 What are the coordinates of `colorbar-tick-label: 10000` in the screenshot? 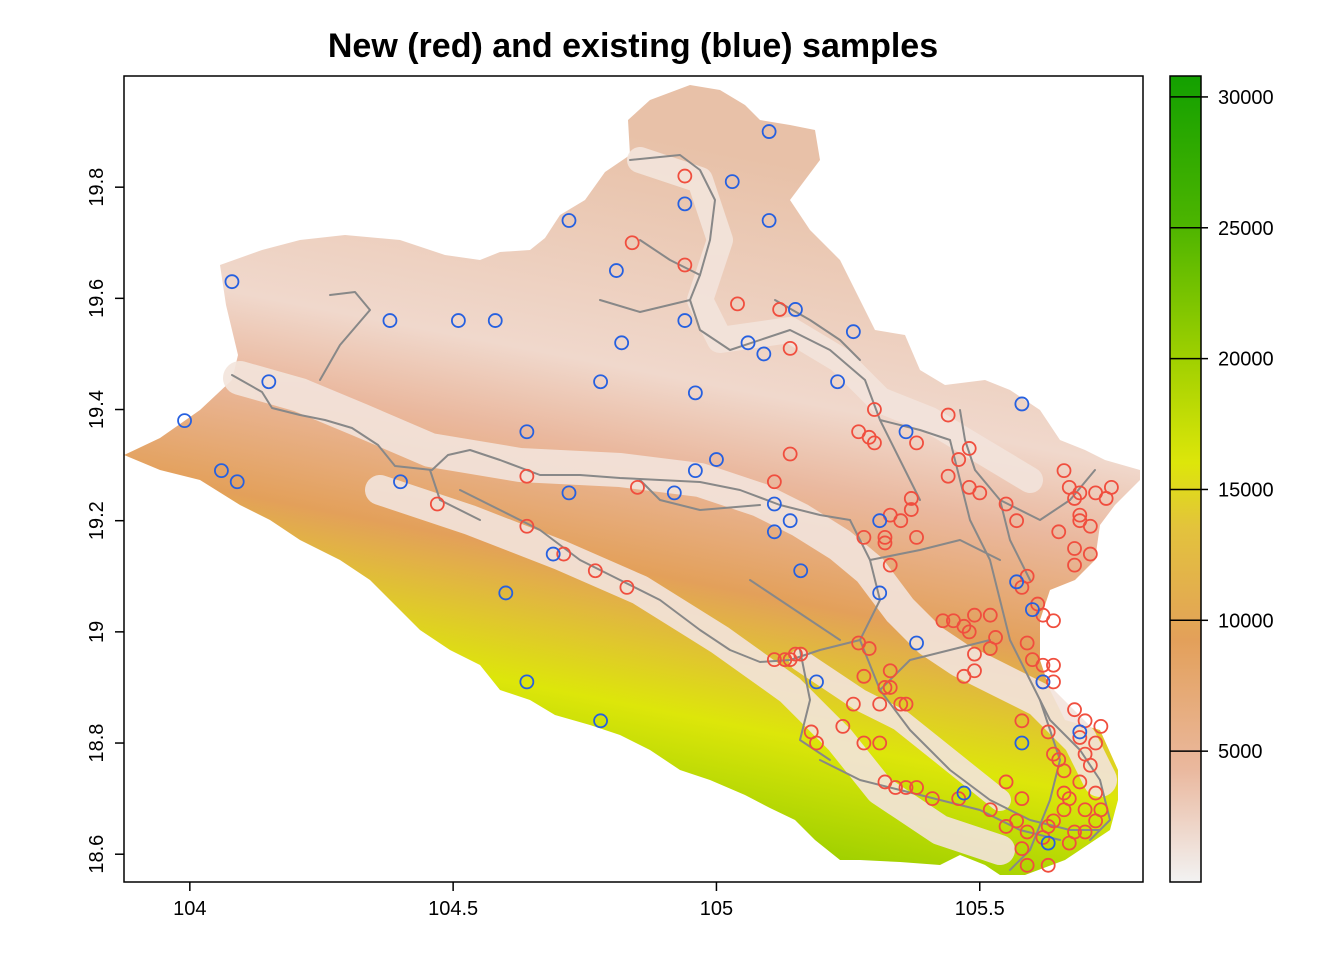 It's located at (1246, 621).